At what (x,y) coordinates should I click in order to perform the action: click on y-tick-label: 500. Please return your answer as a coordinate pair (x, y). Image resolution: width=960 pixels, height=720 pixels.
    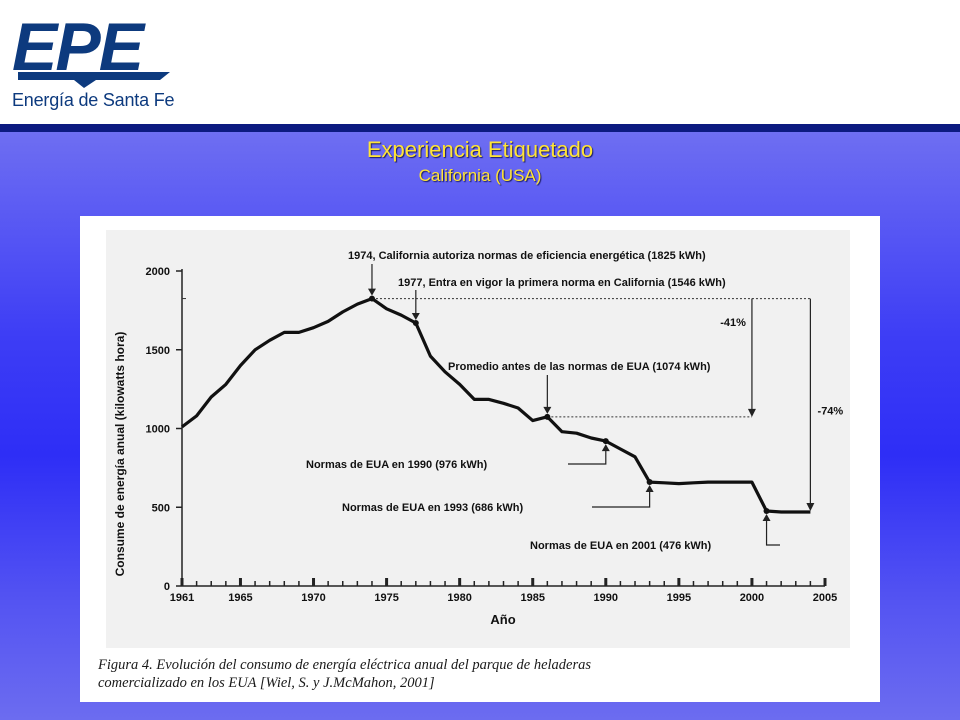
    Looking at the image, I should click on (161, 508).